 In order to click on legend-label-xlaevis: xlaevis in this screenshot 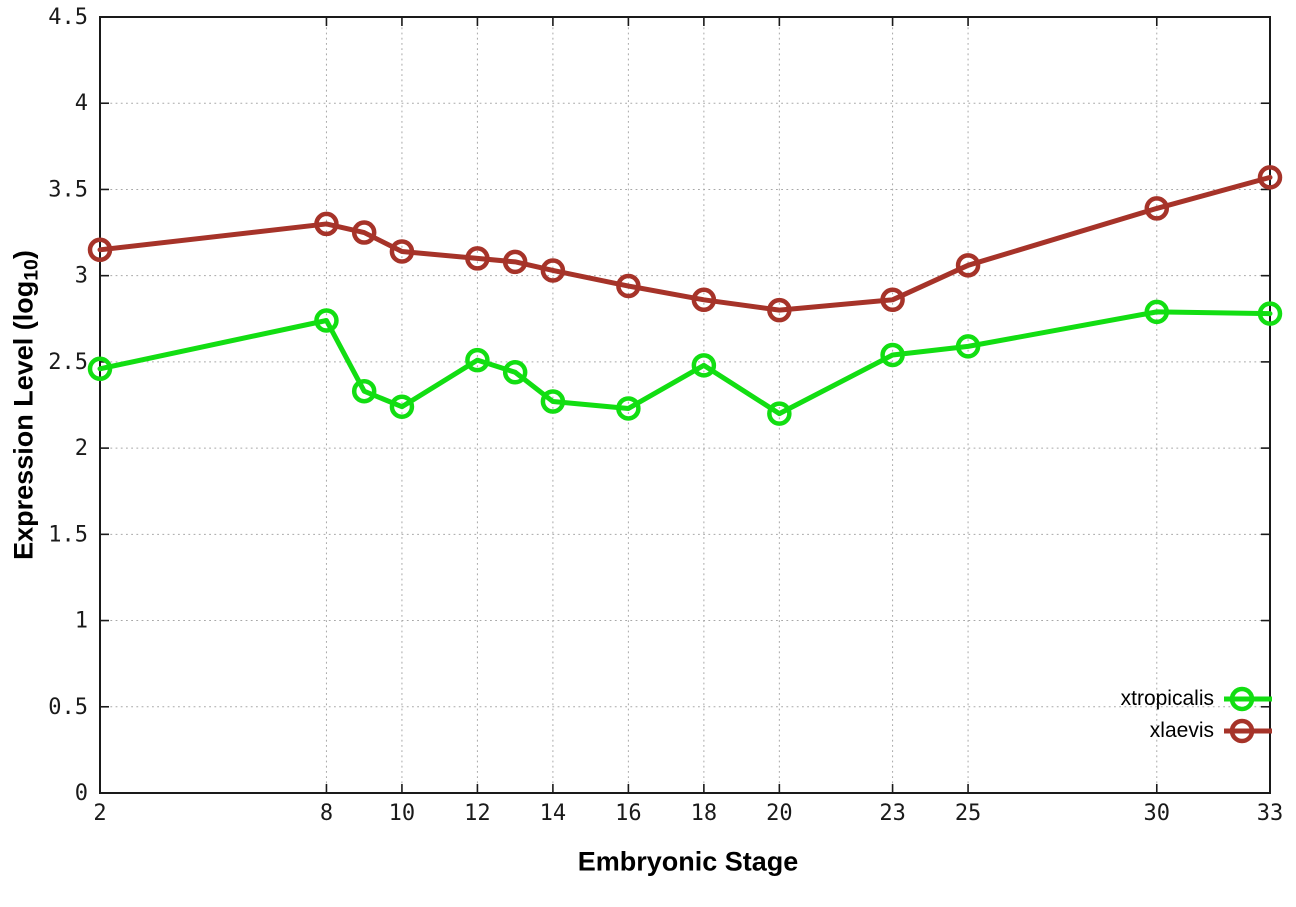, I will do `click(1181, 730)`.